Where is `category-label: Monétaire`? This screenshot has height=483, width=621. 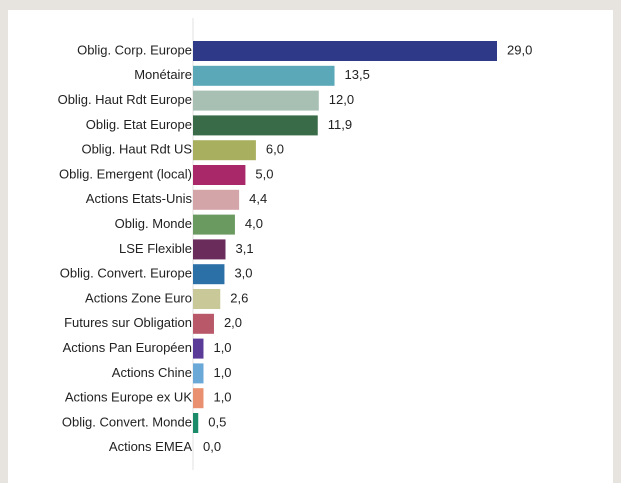 category-label: Monétaire is located at coordinates (163, 74).